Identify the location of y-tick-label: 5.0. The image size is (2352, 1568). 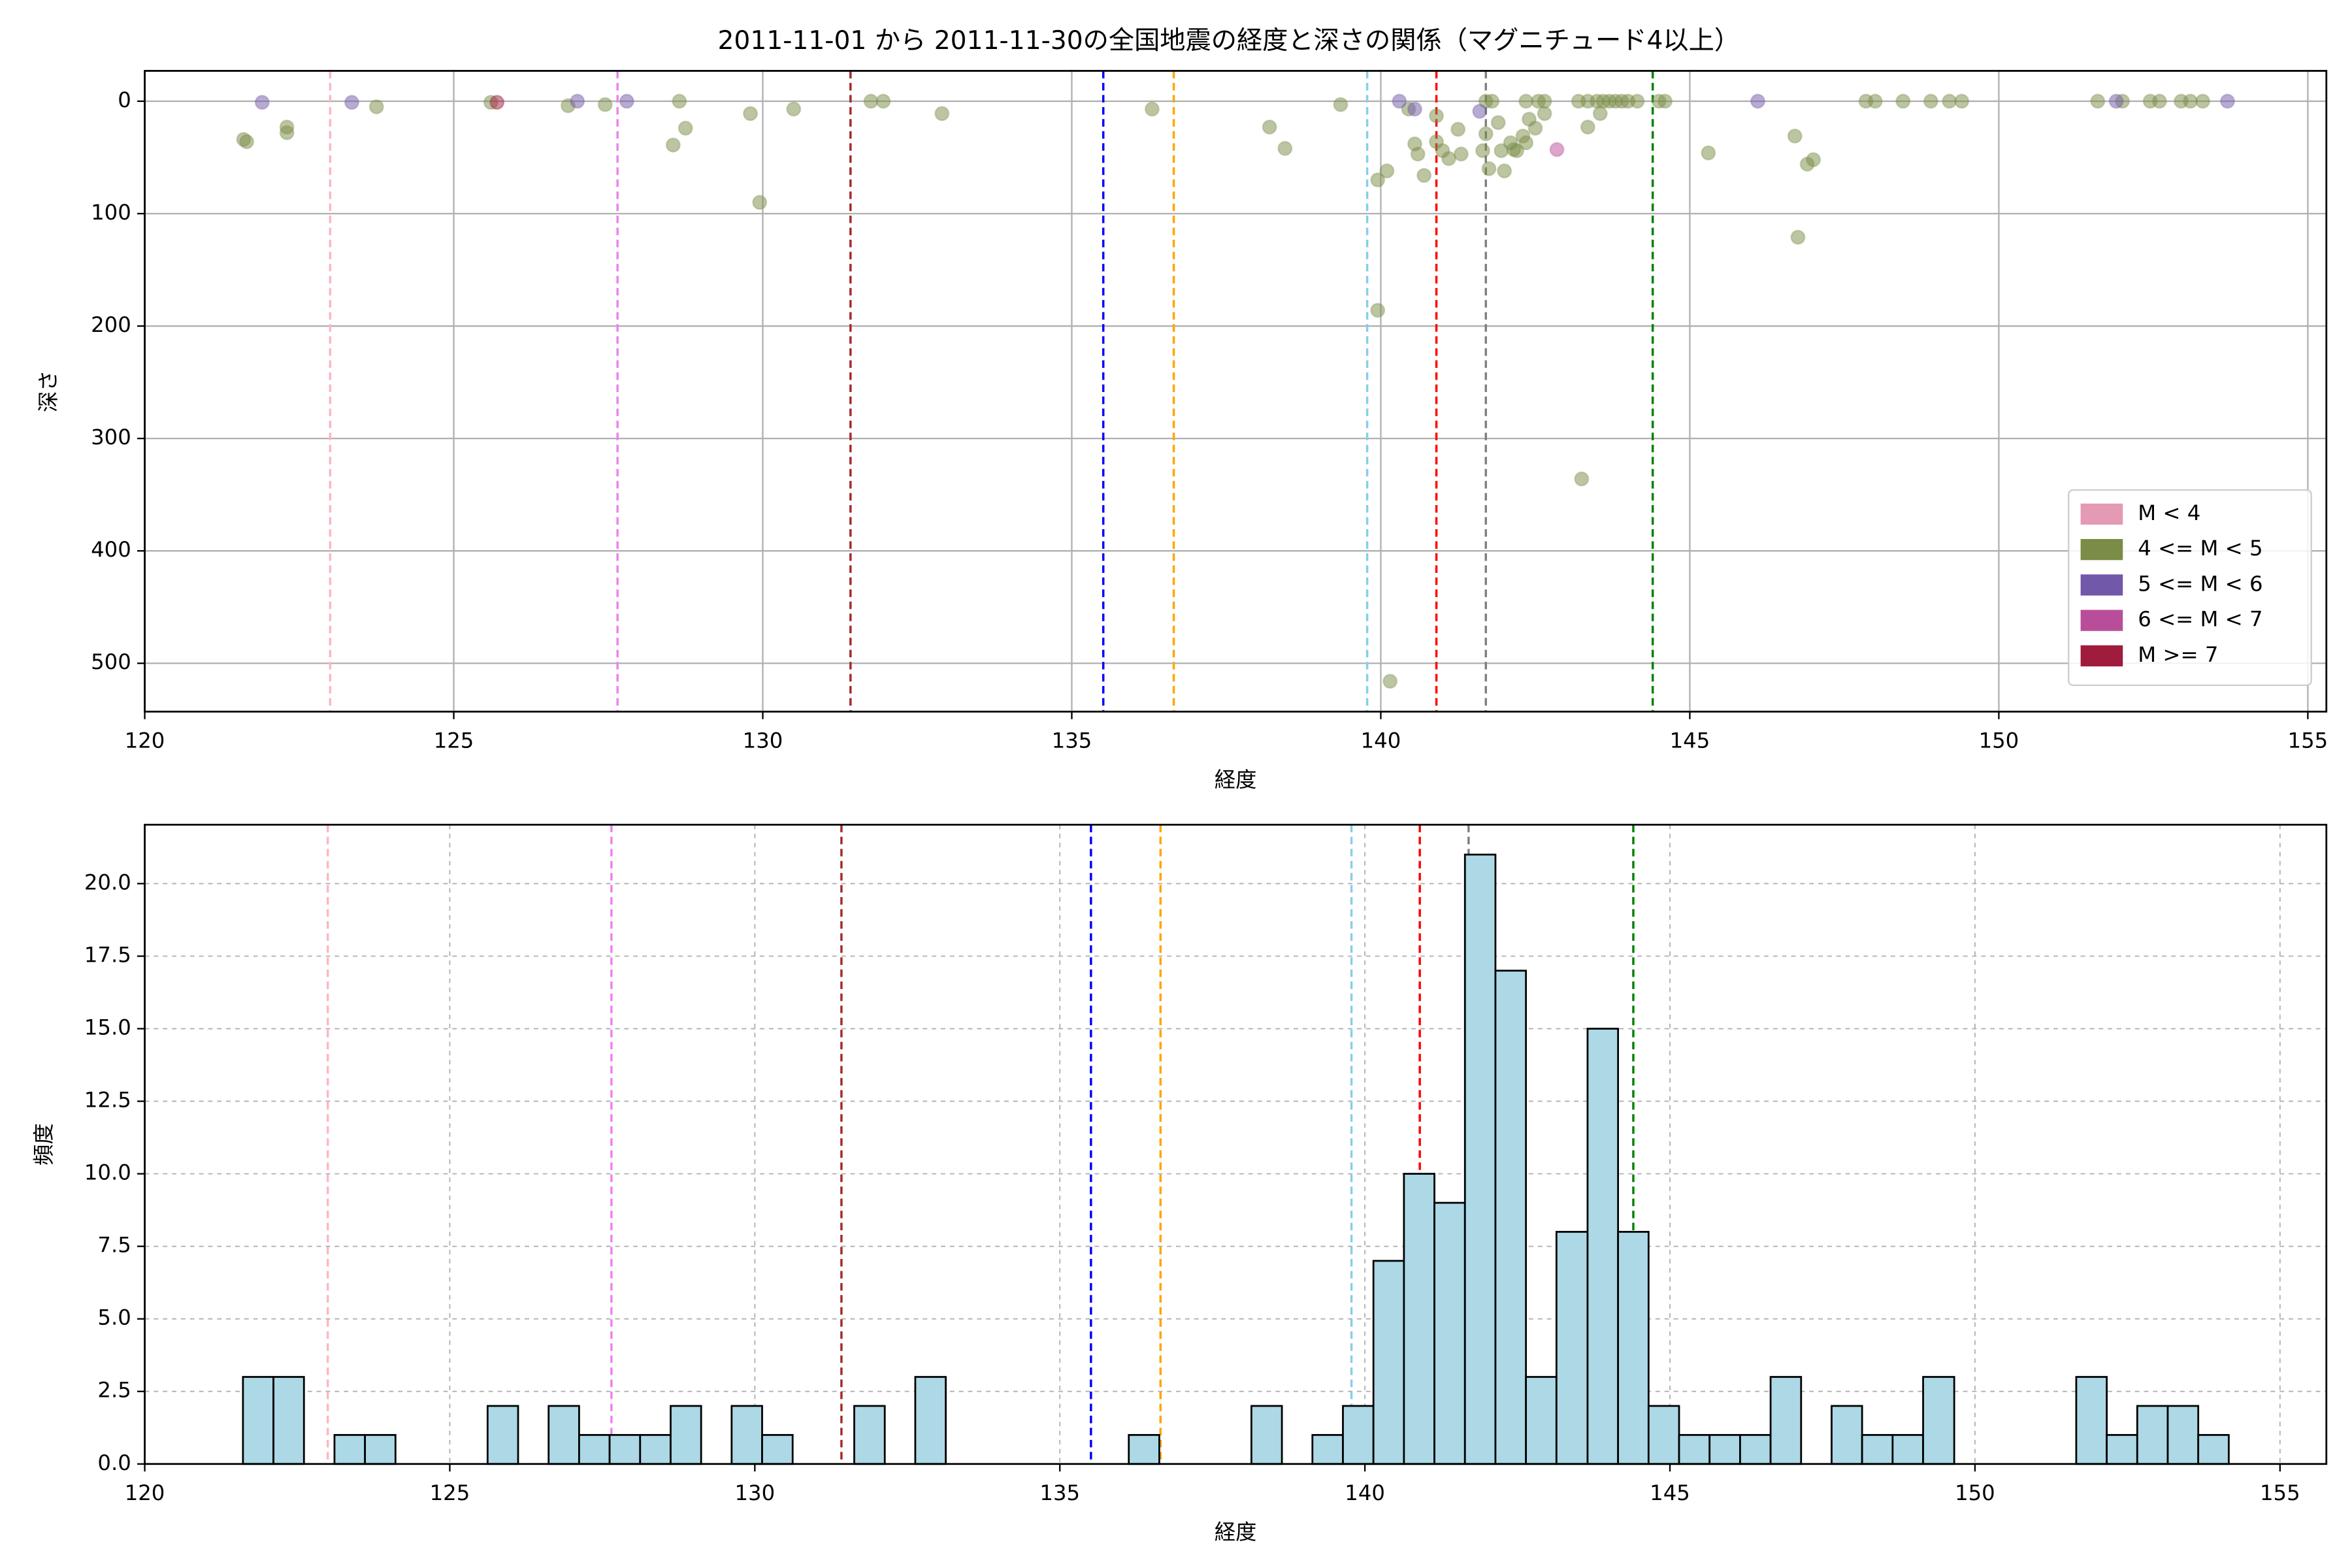
(114, 1317).